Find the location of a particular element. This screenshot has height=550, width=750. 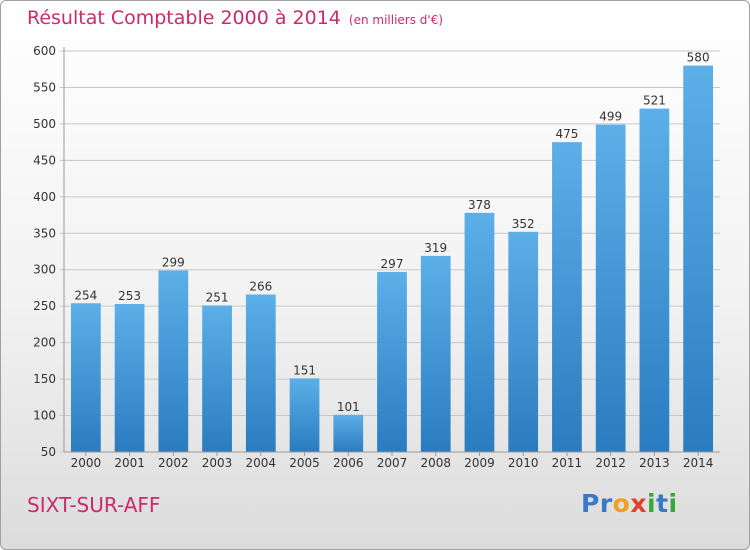

y-tick-label: 200 is located at coordinates (44, 343).